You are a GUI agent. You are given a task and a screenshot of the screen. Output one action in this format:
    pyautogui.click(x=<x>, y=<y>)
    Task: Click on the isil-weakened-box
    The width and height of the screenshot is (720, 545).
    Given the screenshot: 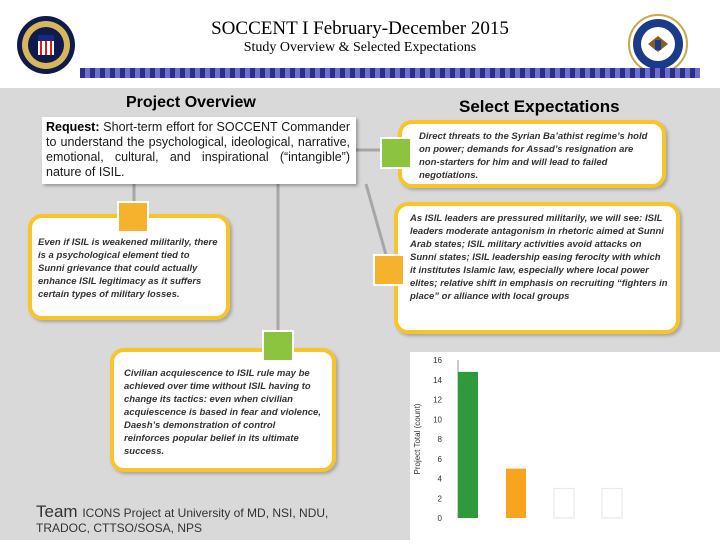 What is the action you would take?
    pyautogui.click(x=129, y=267)
    